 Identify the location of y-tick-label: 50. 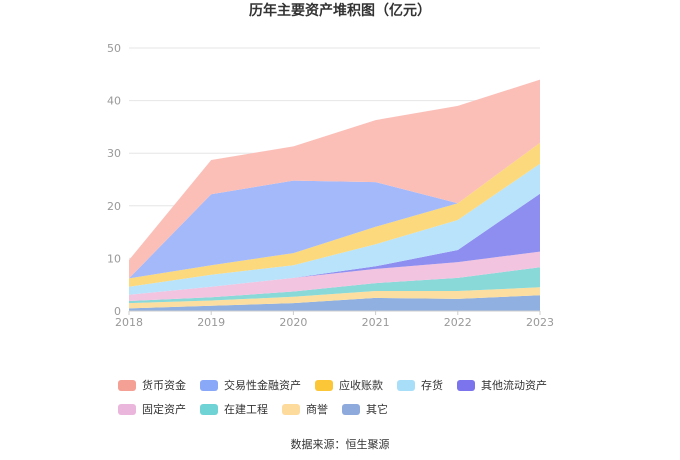
(114, 48).